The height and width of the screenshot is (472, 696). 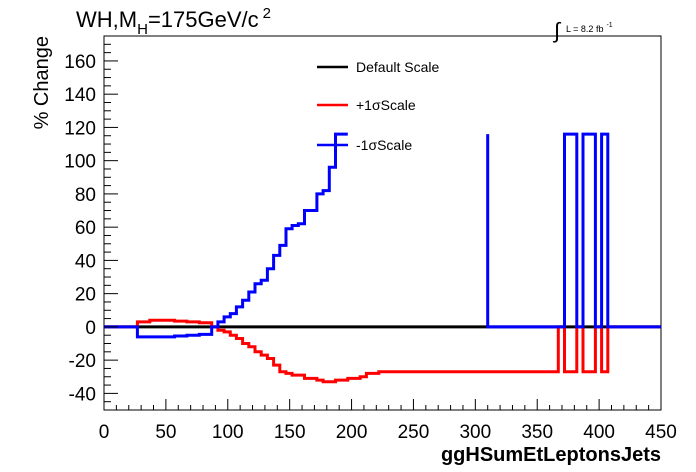 What do you see at coordinates (80, 128) in the screenshot?
I see `y-tick-label: 120` at bounding box center [80, 128].